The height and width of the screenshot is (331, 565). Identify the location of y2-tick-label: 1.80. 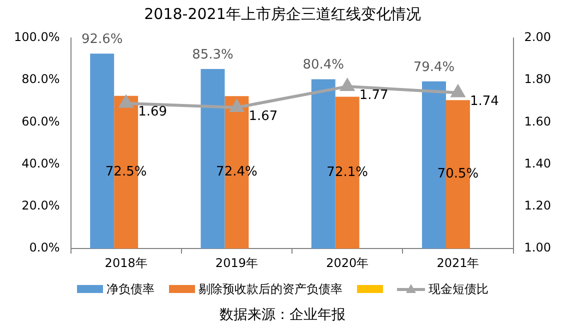
(537, 79).